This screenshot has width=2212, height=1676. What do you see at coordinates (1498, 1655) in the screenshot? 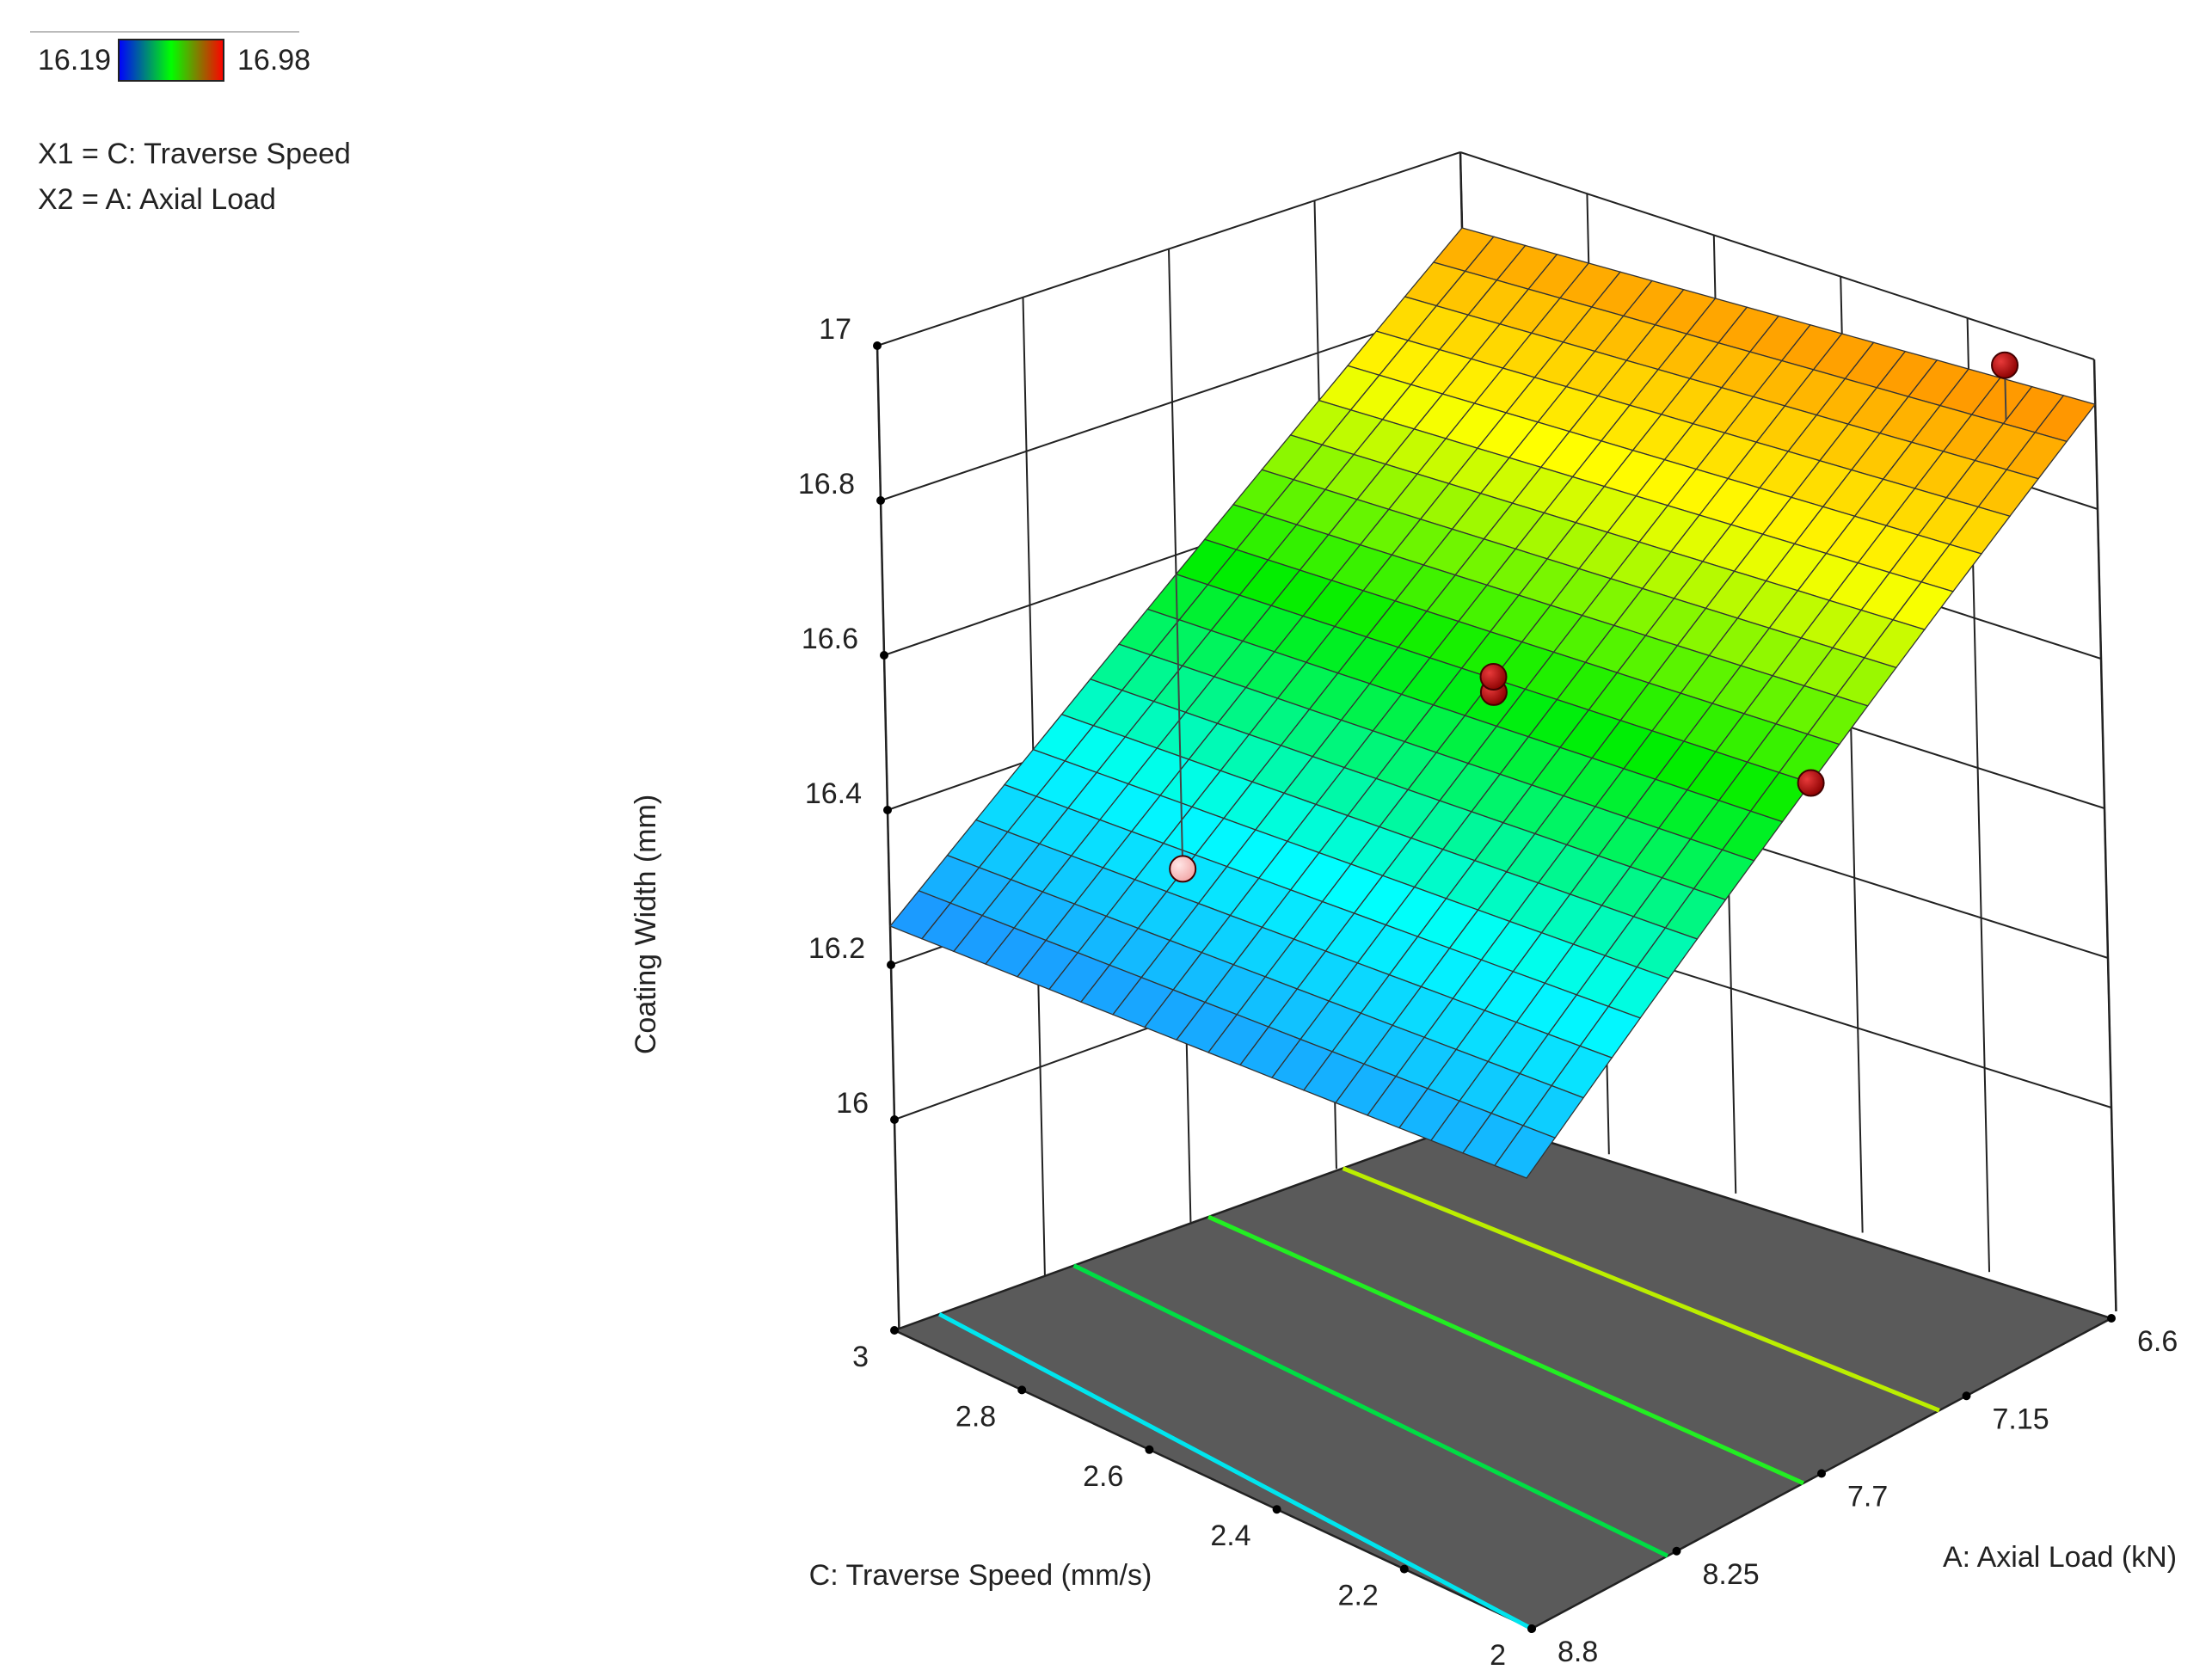
I see `x-tick-label: 2` at bounding box center [1498, 1655].